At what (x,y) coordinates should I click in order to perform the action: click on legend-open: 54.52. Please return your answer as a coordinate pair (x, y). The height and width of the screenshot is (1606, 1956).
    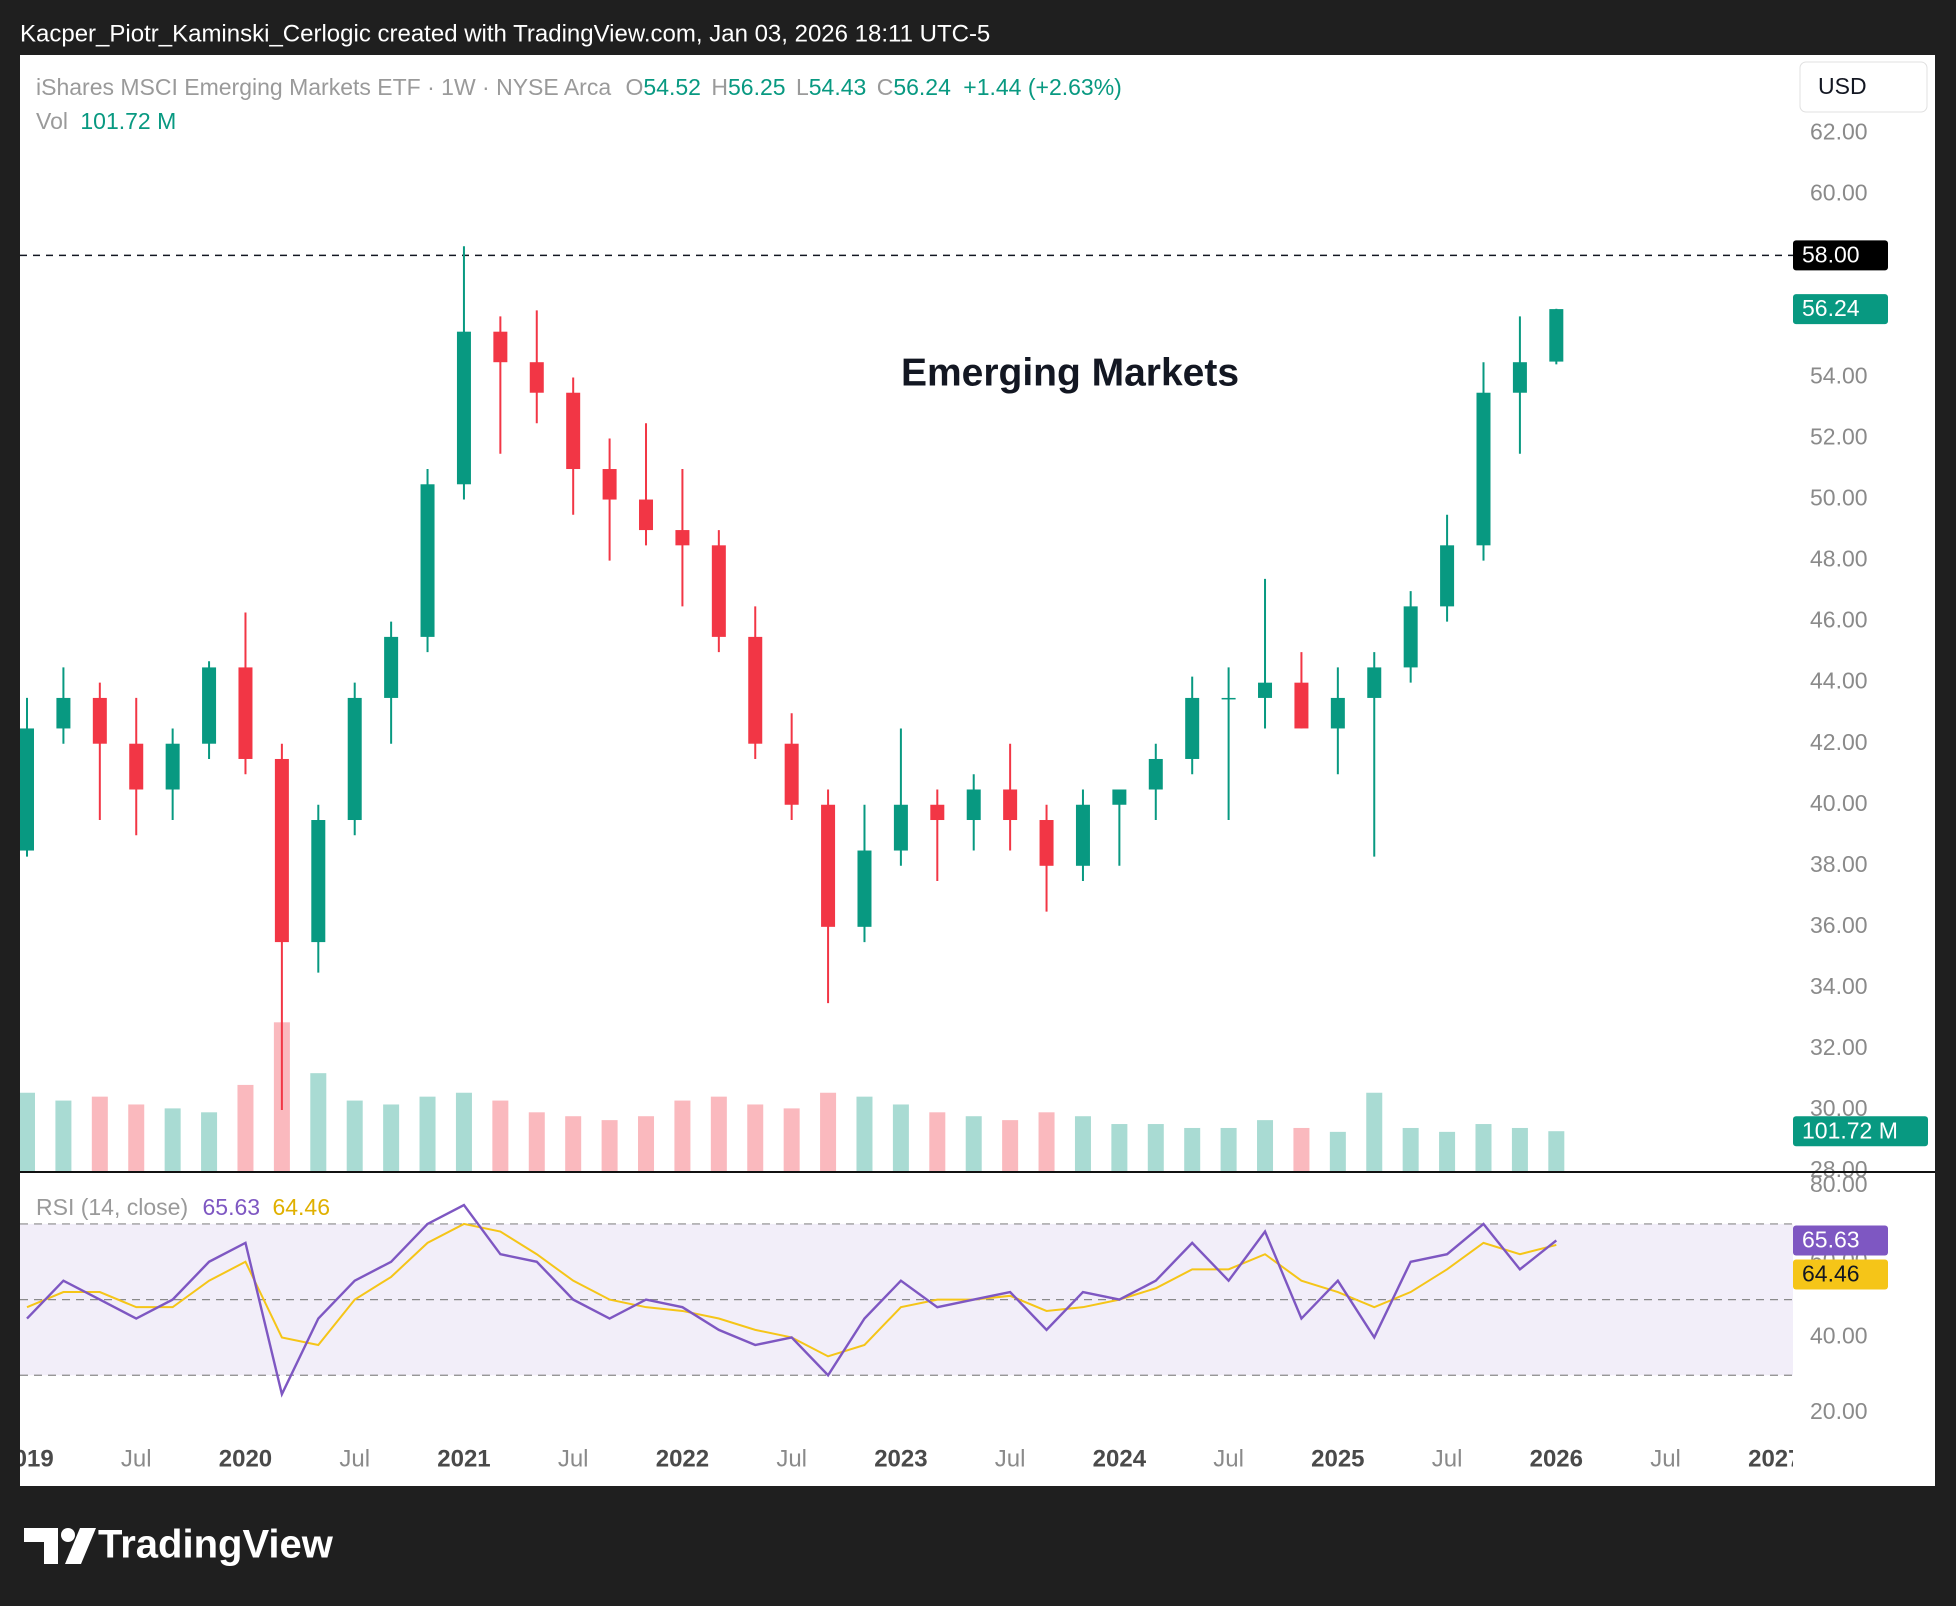
    Looking at the image, I should click on (672, 87).